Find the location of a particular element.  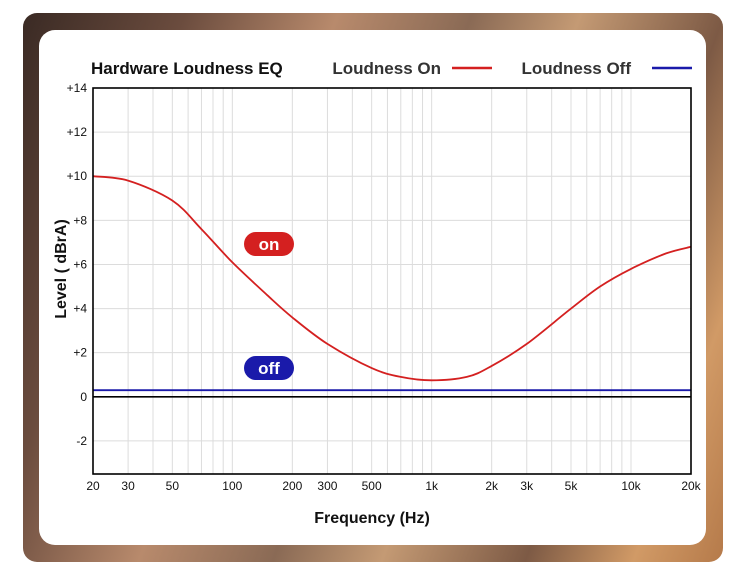

x-tick-label: 20 is located at coordinates (93, 486).